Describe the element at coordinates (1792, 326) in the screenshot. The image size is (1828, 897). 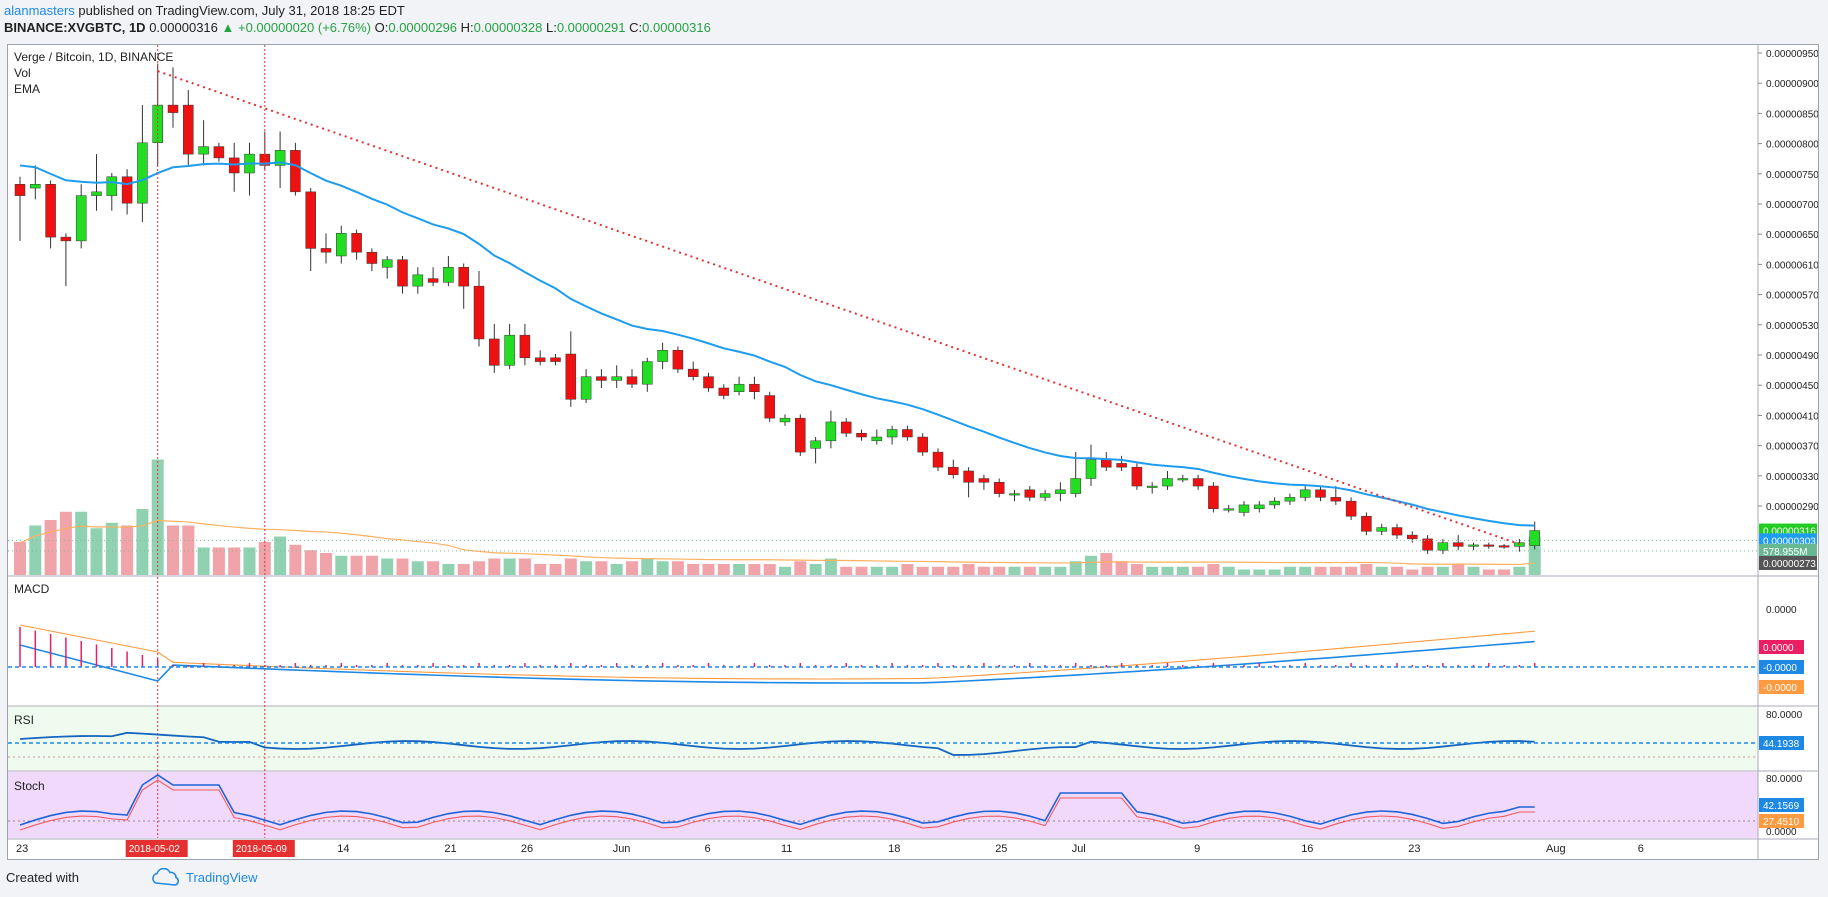
I see `price-tick-label: 0.00000530` at that location.